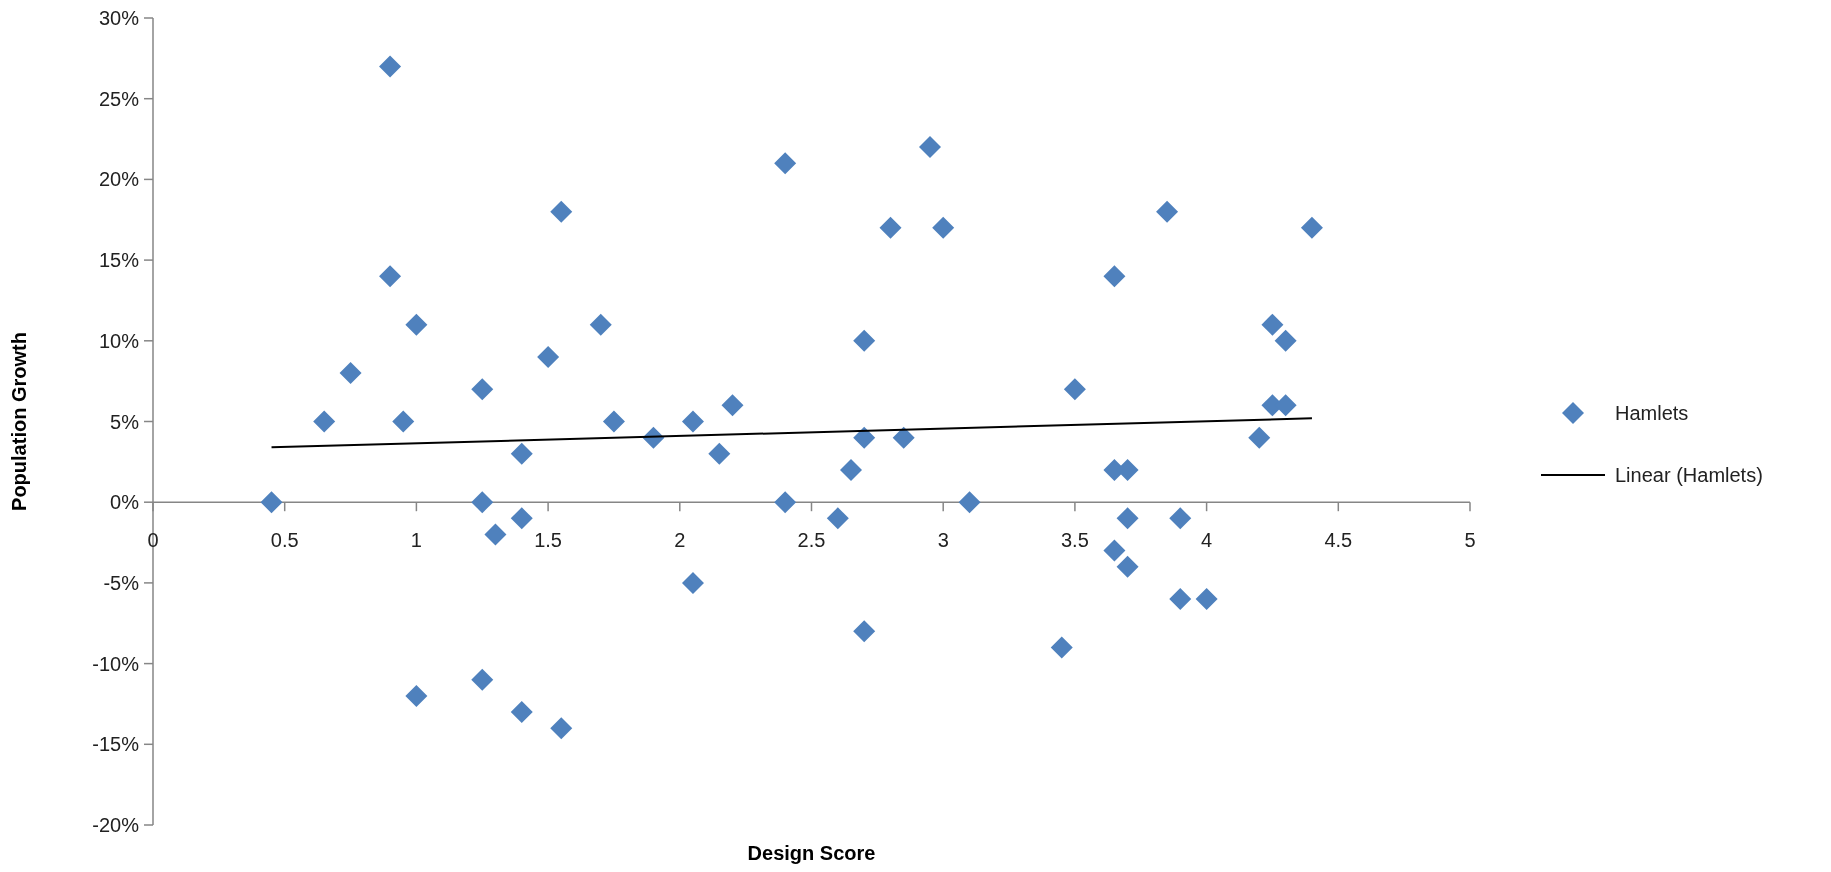 This screenshot has height=872, width=1831. What do you see at coordinates (121, 582) in the screenshot?
I see `y-tick-label: -5%` at bounding box center [121, 582].